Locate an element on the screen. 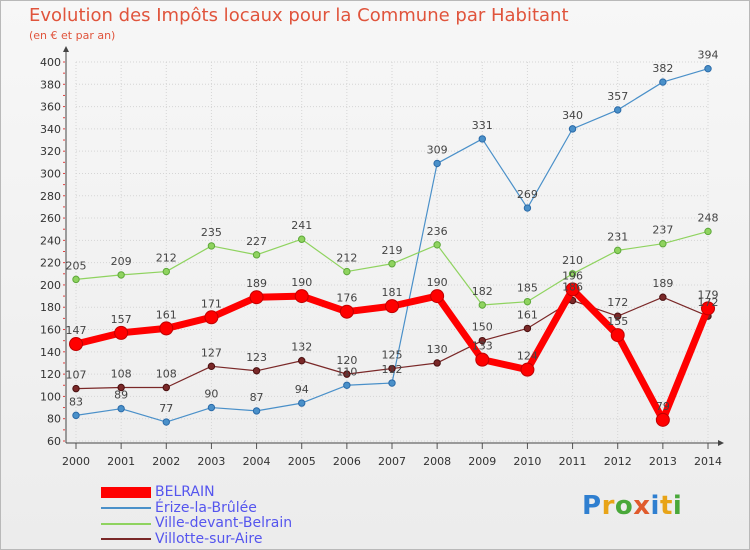 The image size is (750, 550). data-label: 120 is located at coordinates (346, 360).